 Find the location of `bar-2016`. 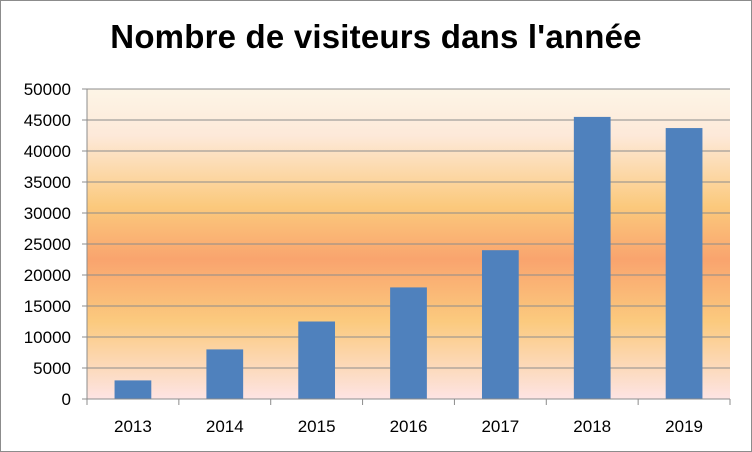

bar-2016 is located at coordinates (408, 343).